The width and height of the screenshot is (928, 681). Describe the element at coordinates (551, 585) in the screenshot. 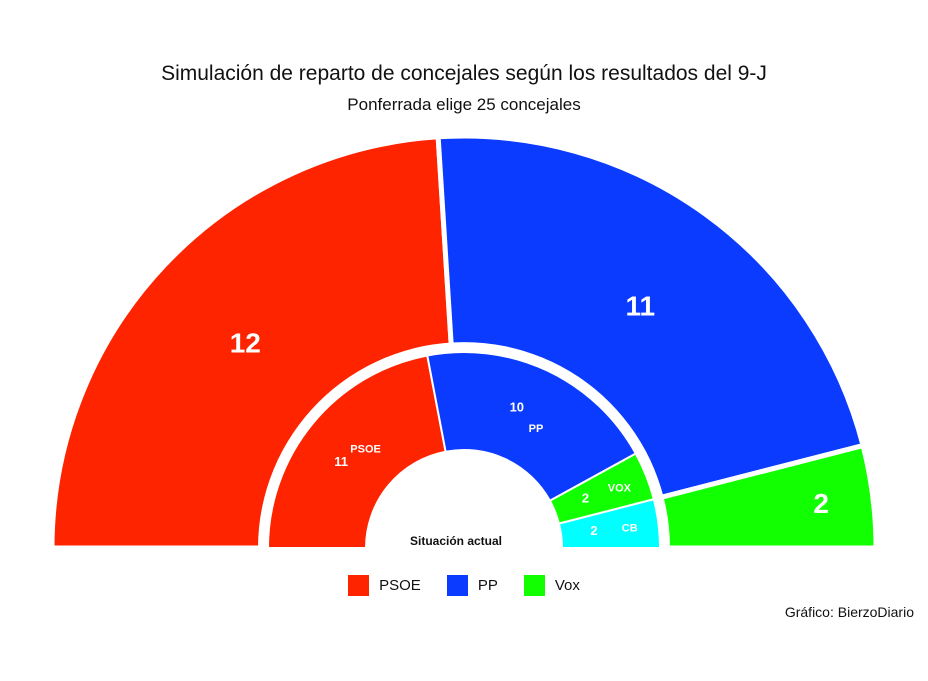

I see `legend-item-vox: Vox` at that location.